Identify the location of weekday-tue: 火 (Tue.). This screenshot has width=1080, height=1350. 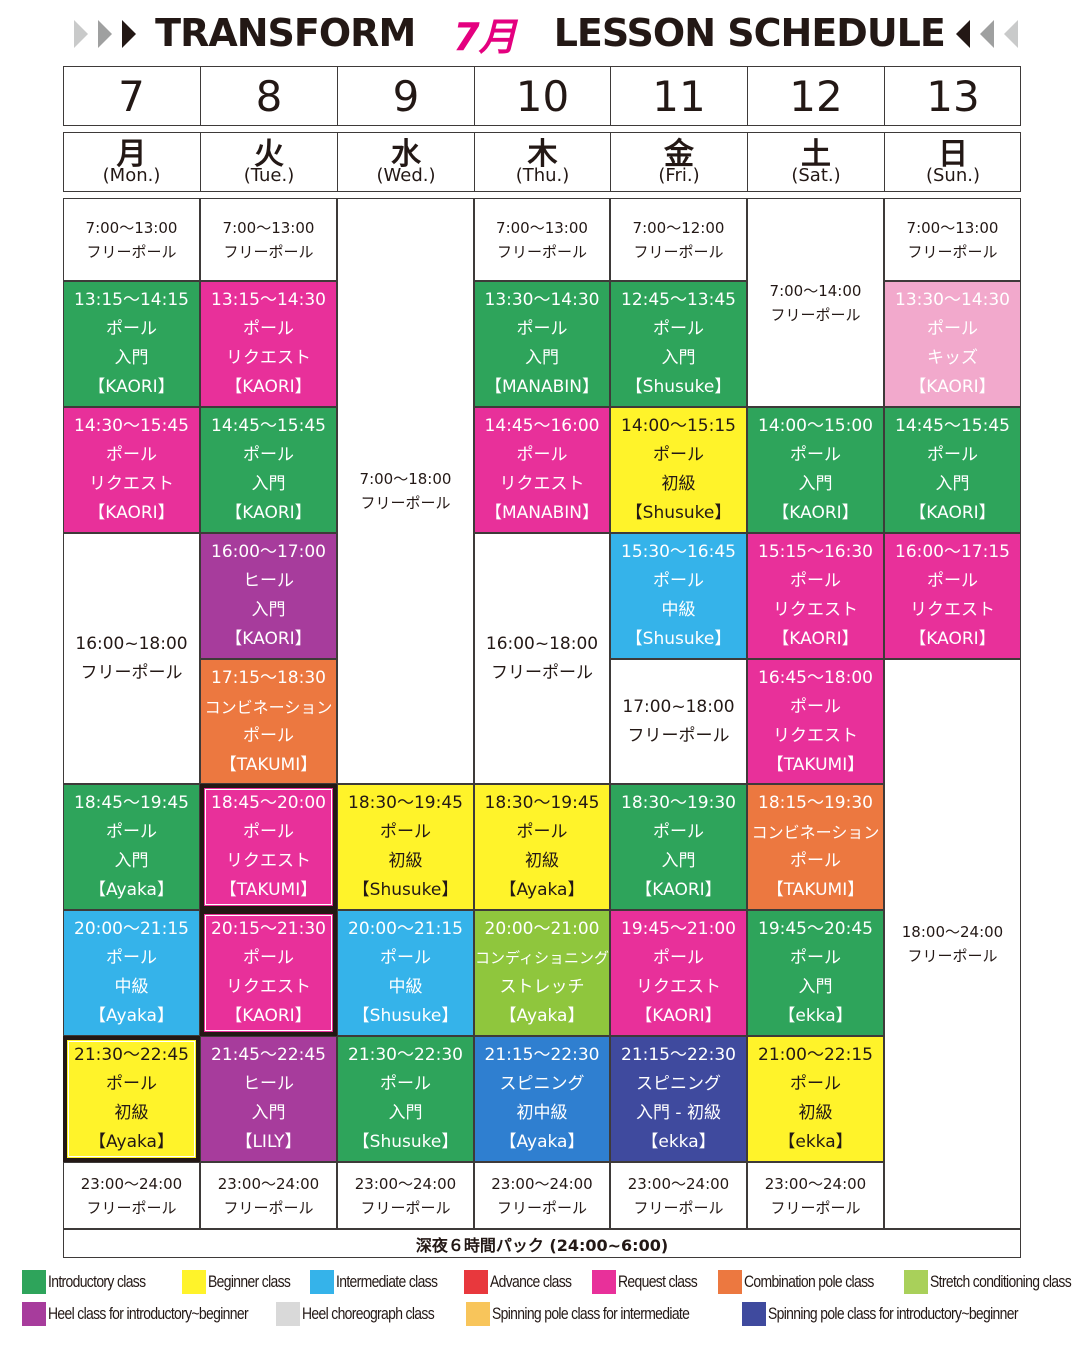
(268, 162).